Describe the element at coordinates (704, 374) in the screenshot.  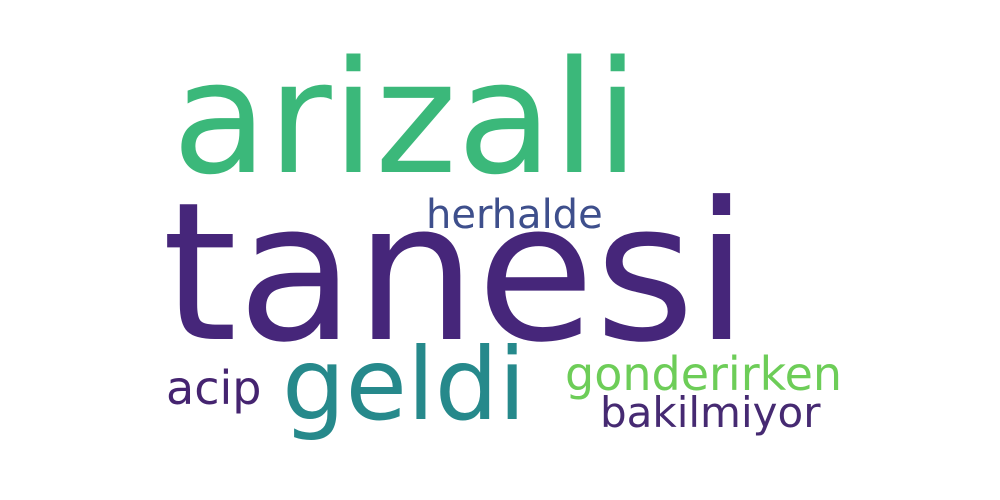
I see `word-gonderirken: gonderirken` at that location.